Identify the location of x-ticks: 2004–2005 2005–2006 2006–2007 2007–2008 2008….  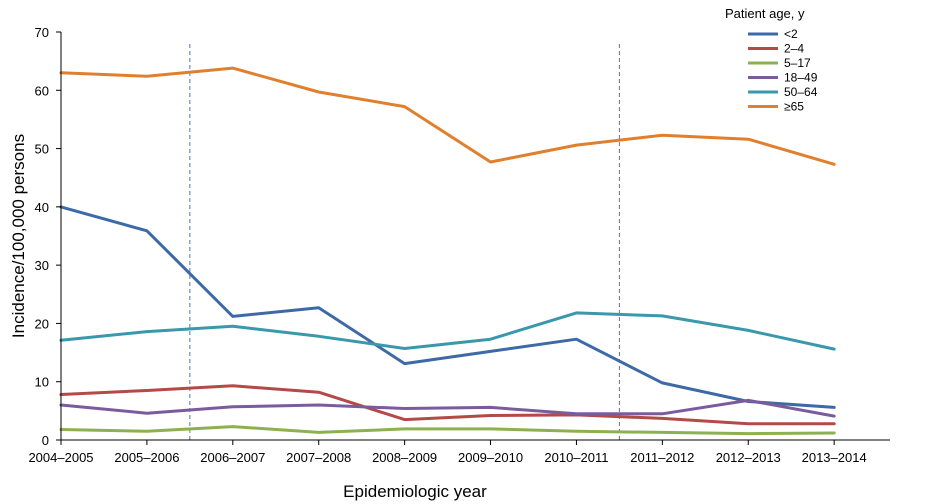
(447, 452).